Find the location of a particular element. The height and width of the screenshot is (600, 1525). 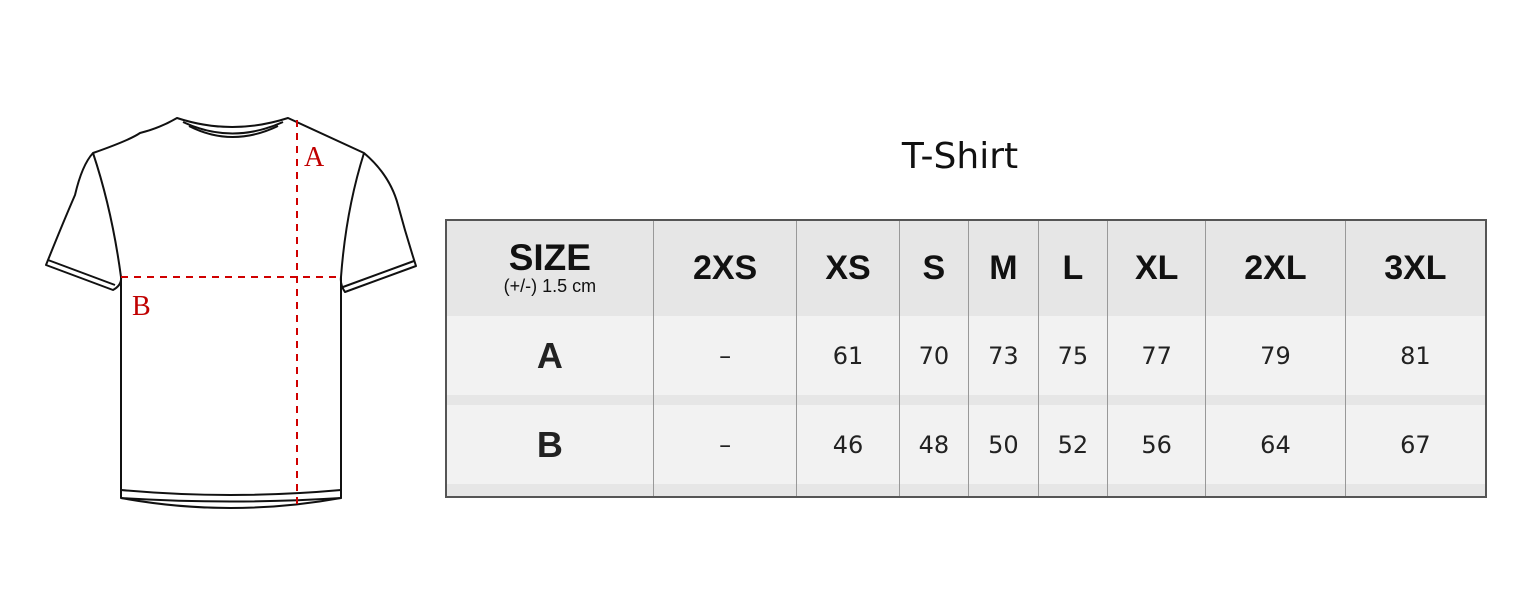

table-cell: 46 is located at coordinates (848, 444).